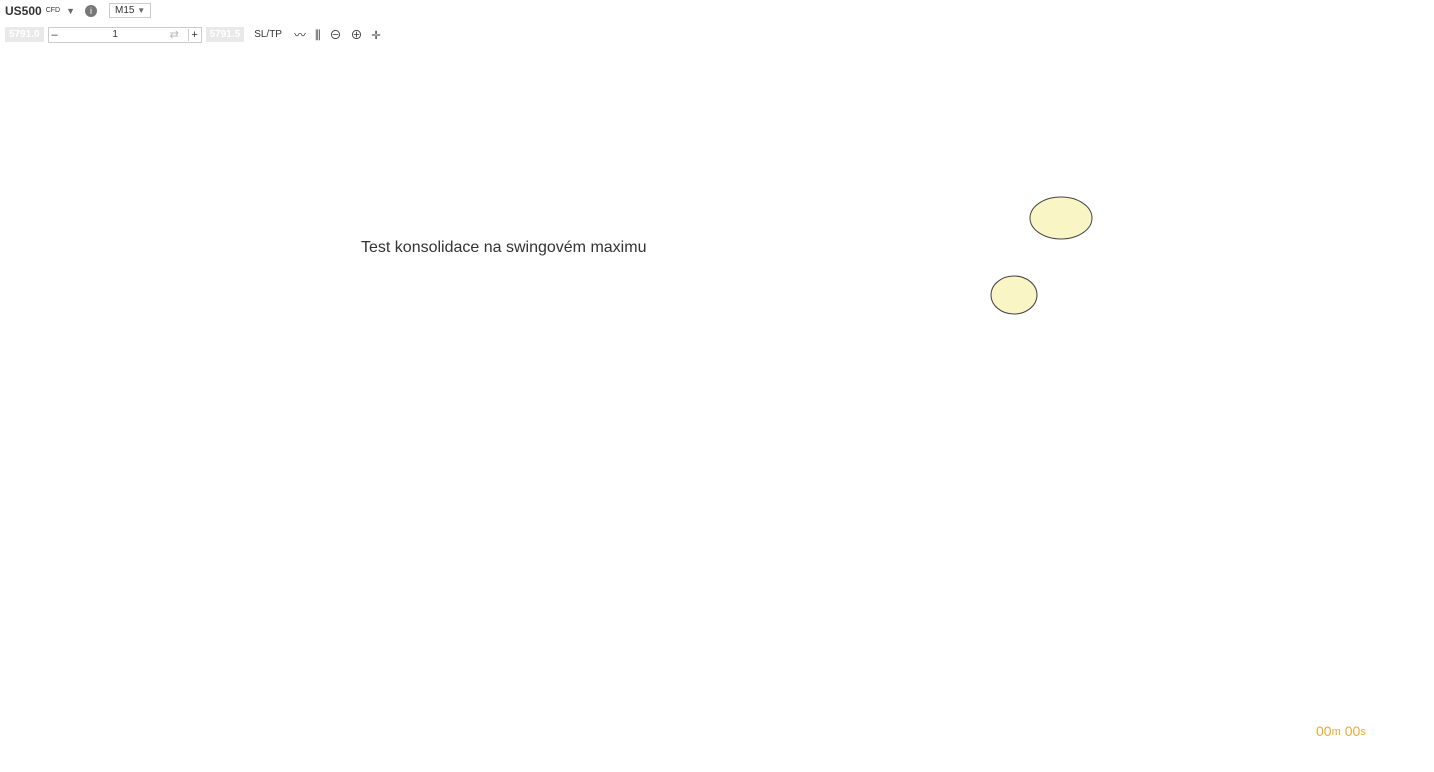 The width and height of the screenshot is (1434, 772). I want to click on symbol: US500, so click(23, 10).